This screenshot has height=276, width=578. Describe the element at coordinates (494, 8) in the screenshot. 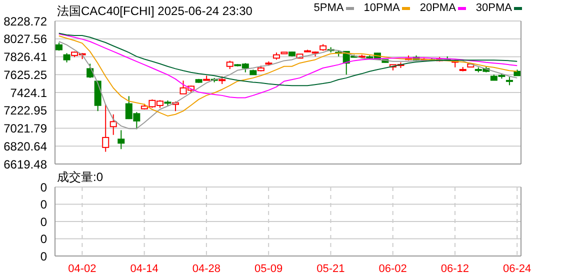

I see `legend-label: 30PMA` at that location.